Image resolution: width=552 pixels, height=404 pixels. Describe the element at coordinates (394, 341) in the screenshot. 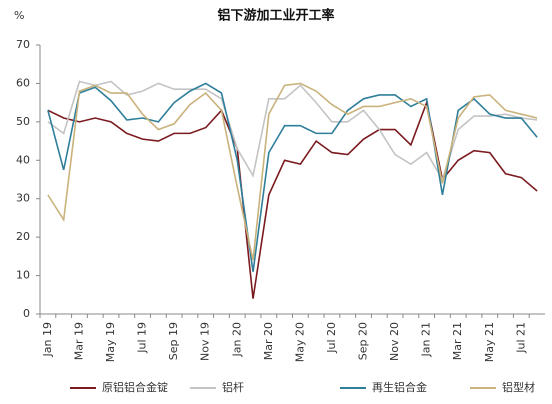

I see `x-tick-label: Nov 20` at that location.